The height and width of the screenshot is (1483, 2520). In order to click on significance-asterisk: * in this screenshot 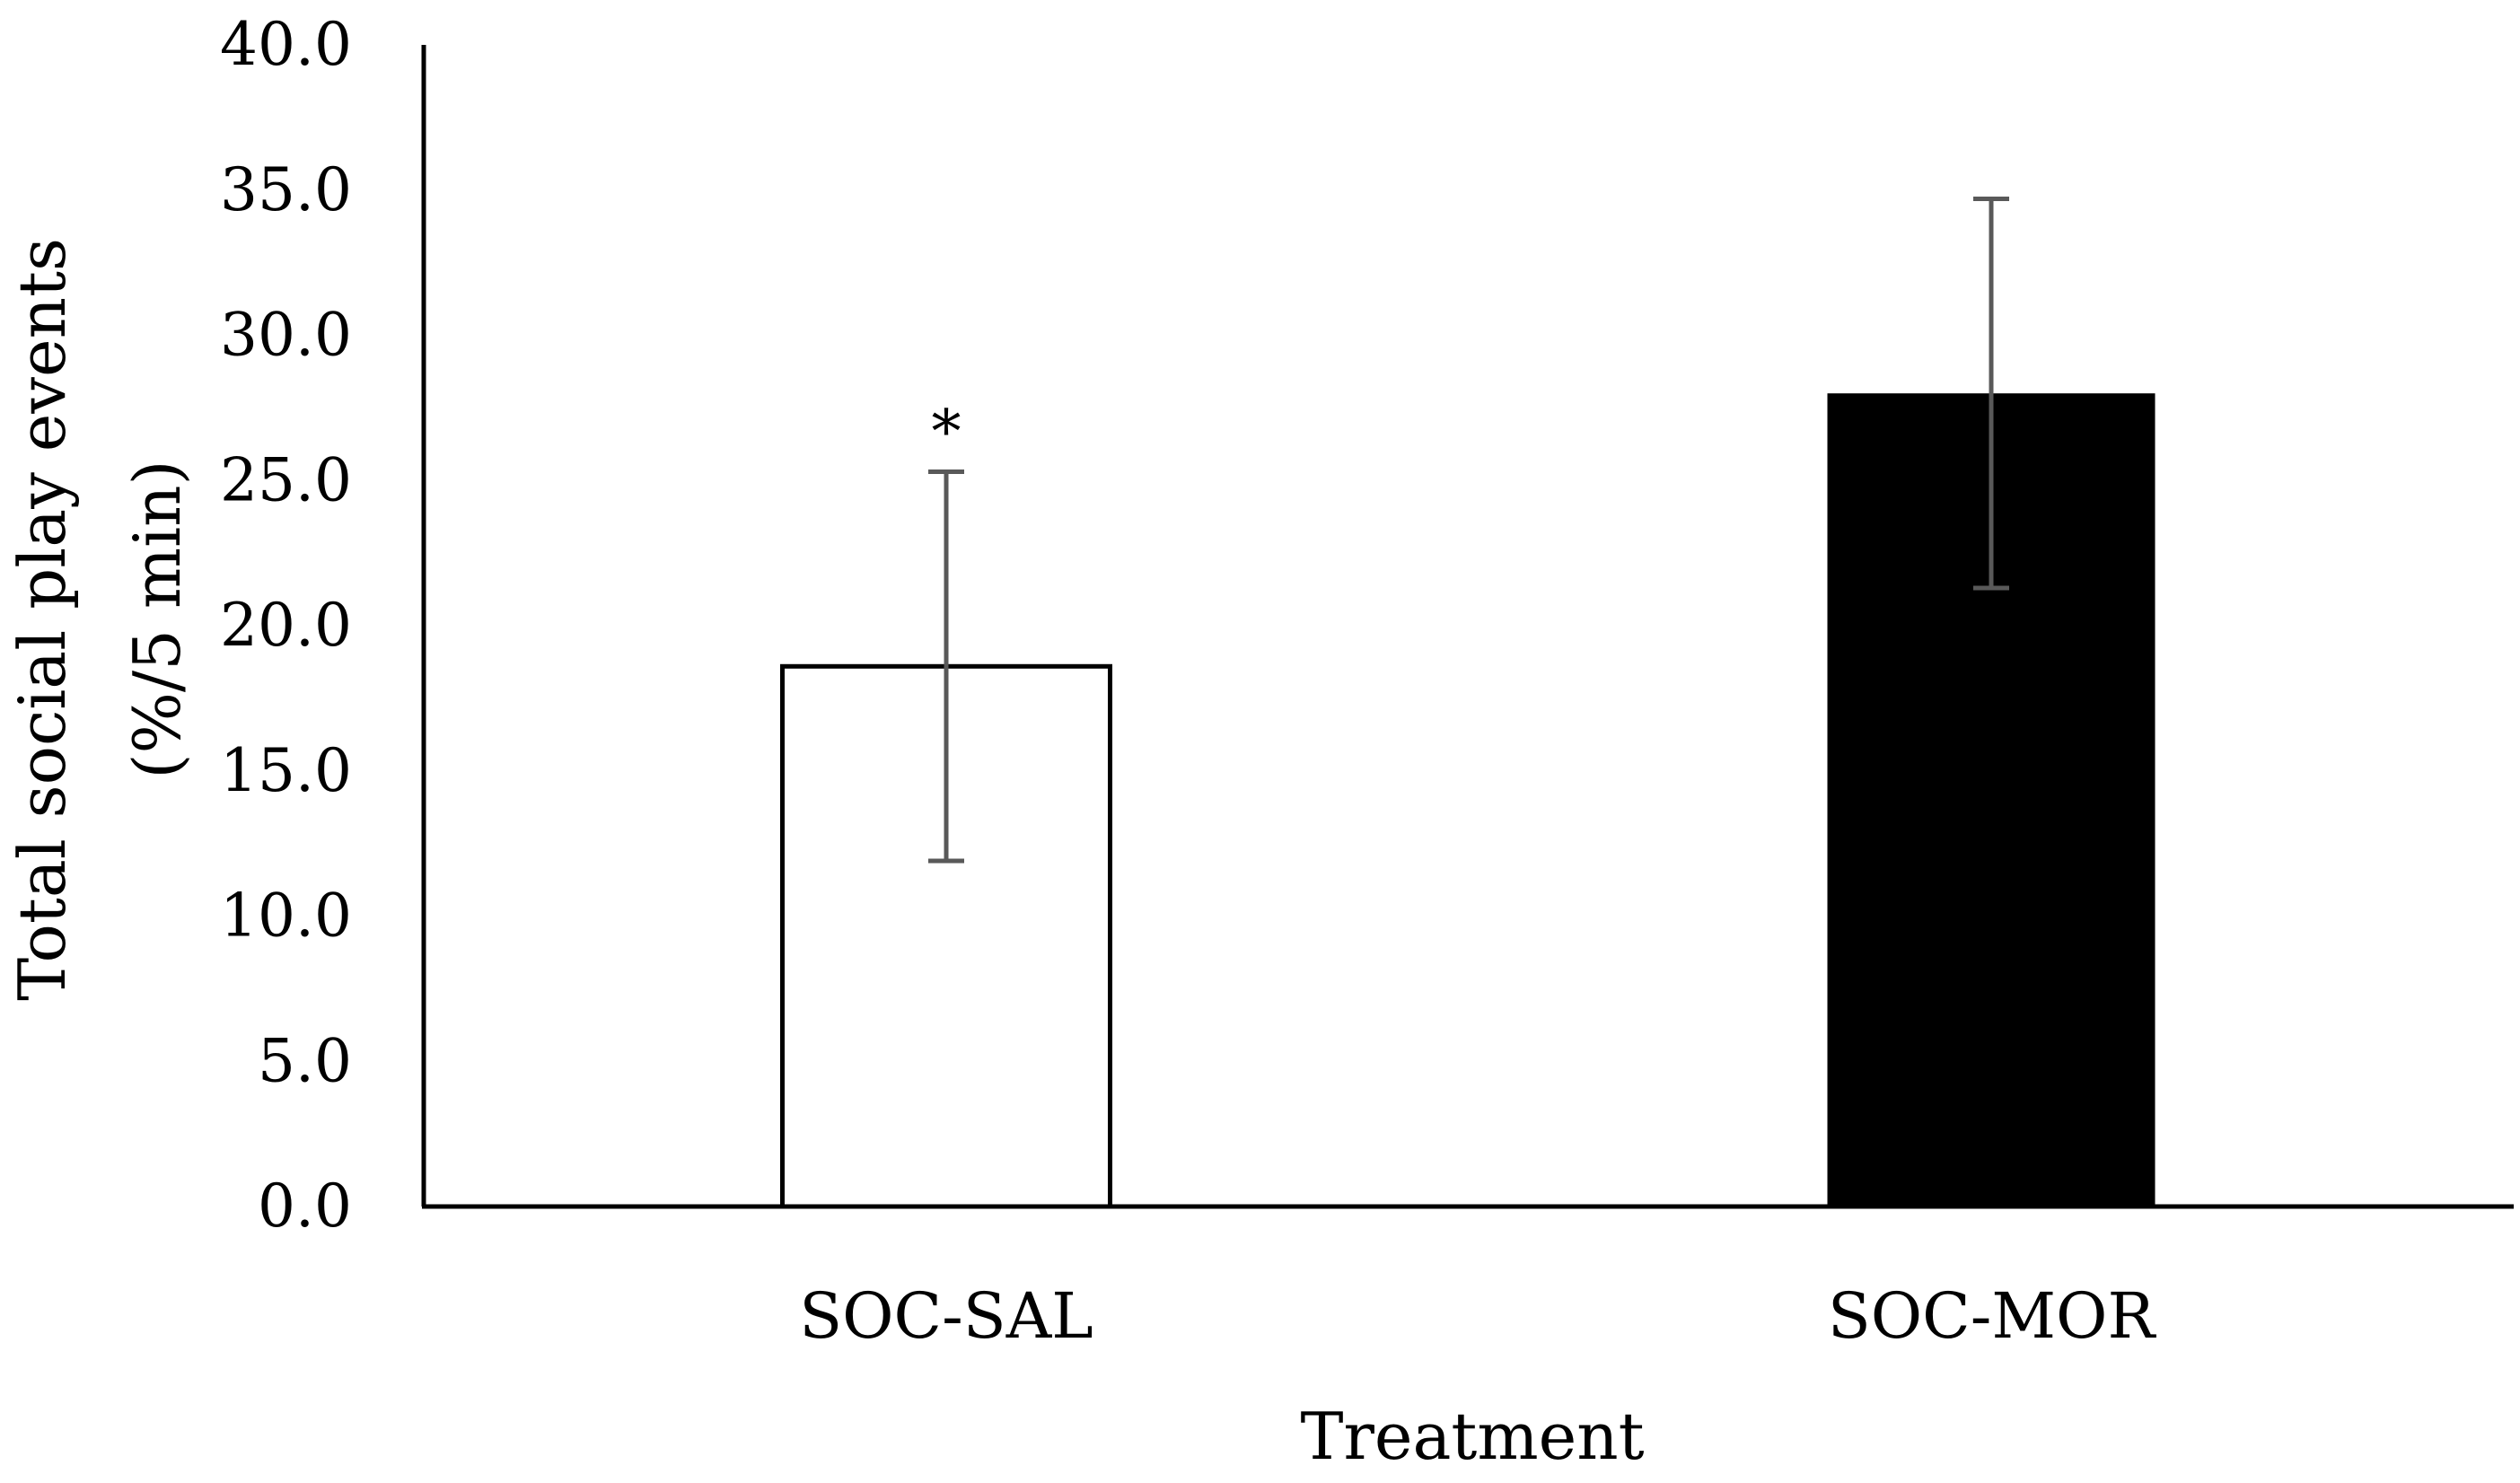, I will do `click(946, 432)`.